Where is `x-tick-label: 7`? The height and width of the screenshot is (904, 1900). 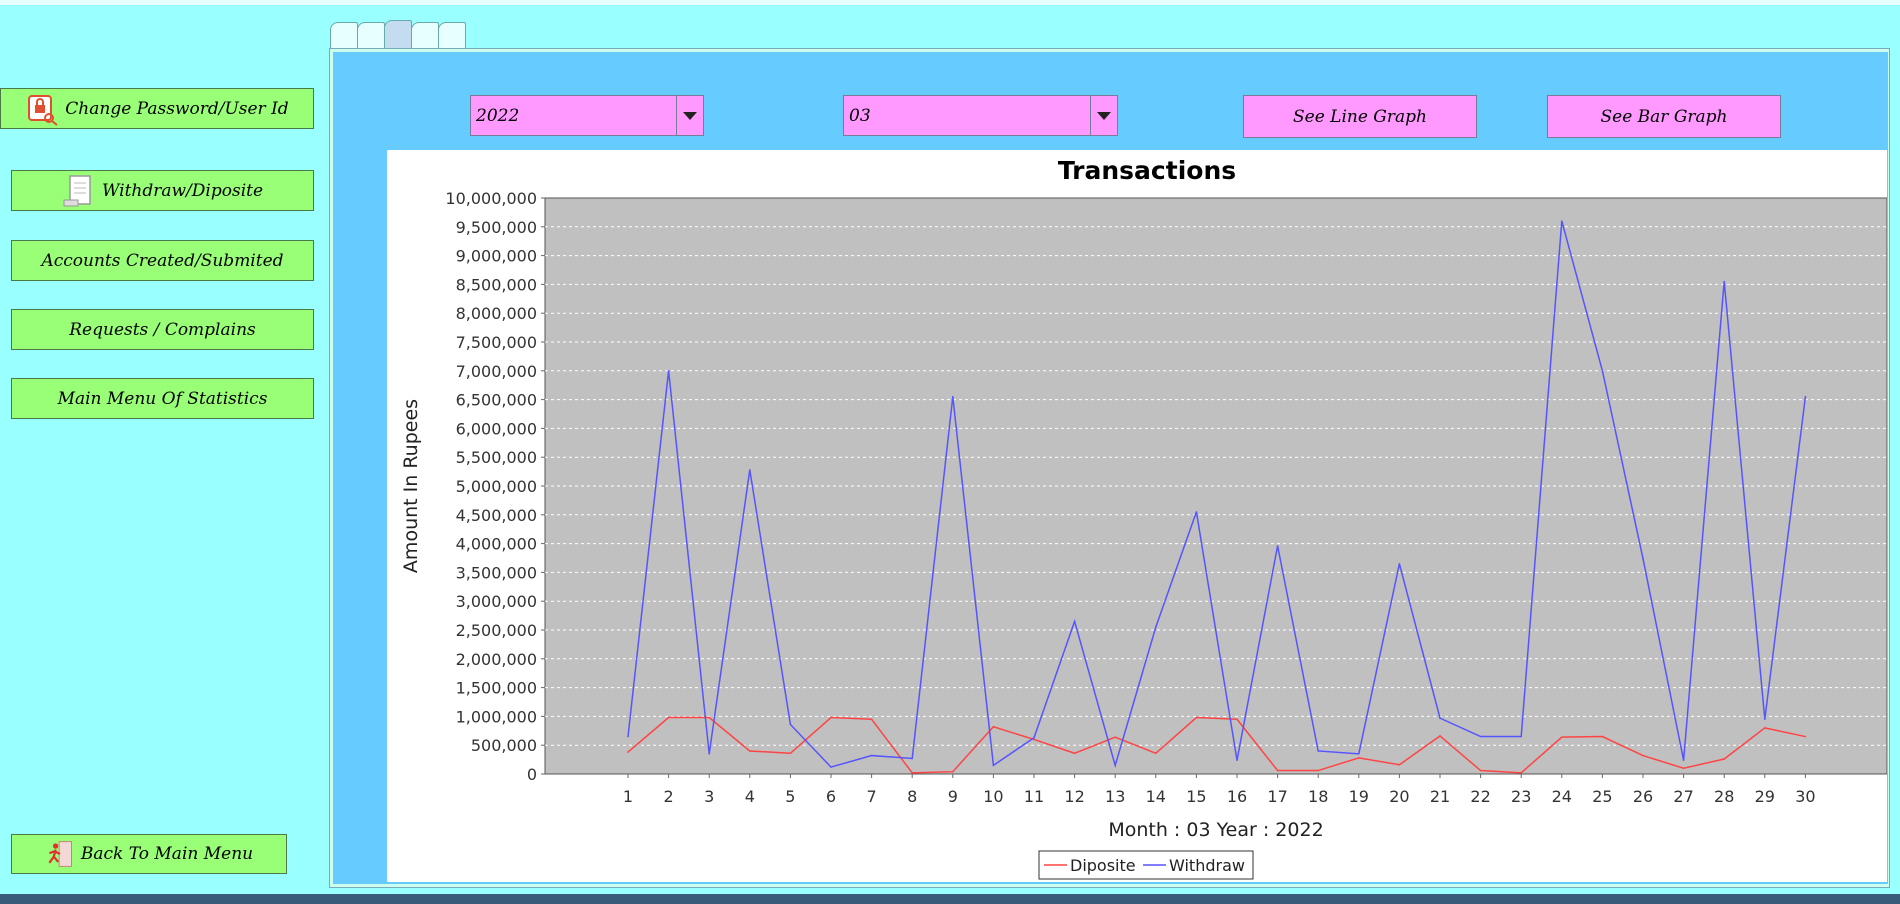
x-tick-label: 7 is located at coordinates (872, 796).